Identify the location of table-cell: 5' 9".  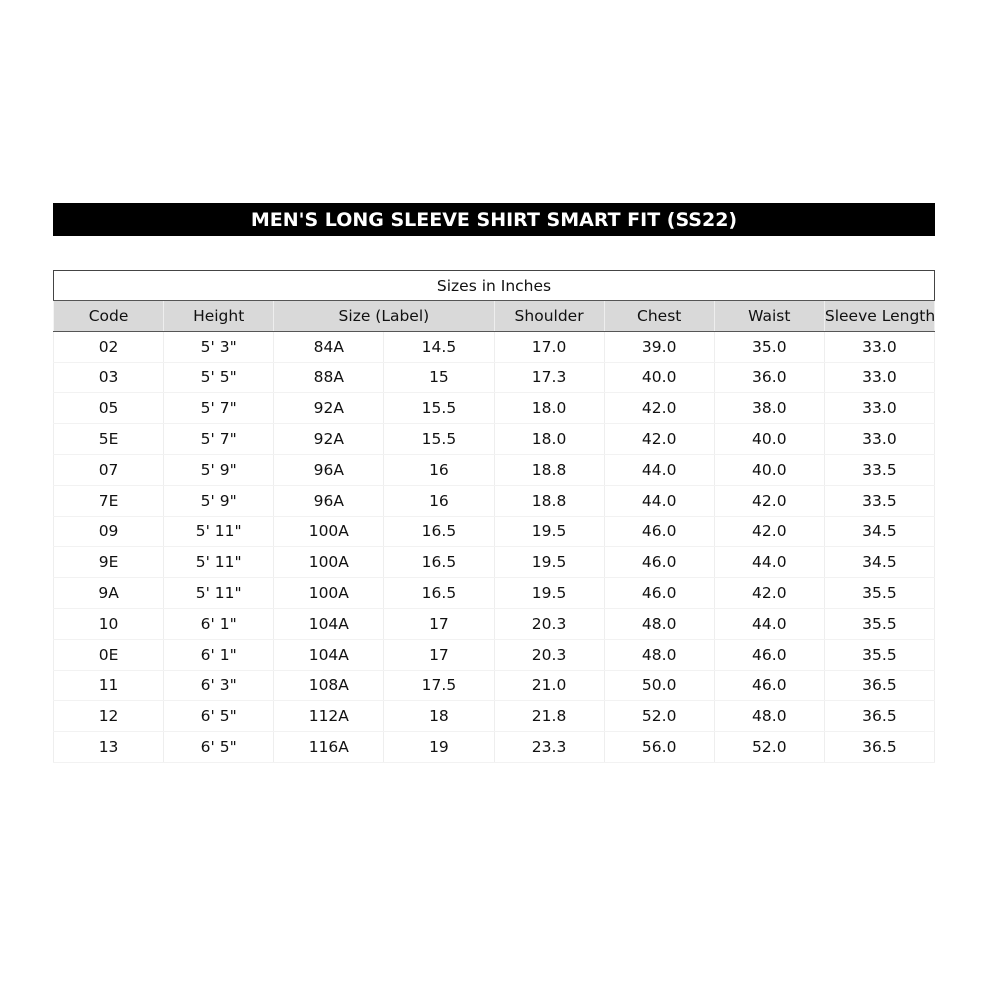
(219, 470).